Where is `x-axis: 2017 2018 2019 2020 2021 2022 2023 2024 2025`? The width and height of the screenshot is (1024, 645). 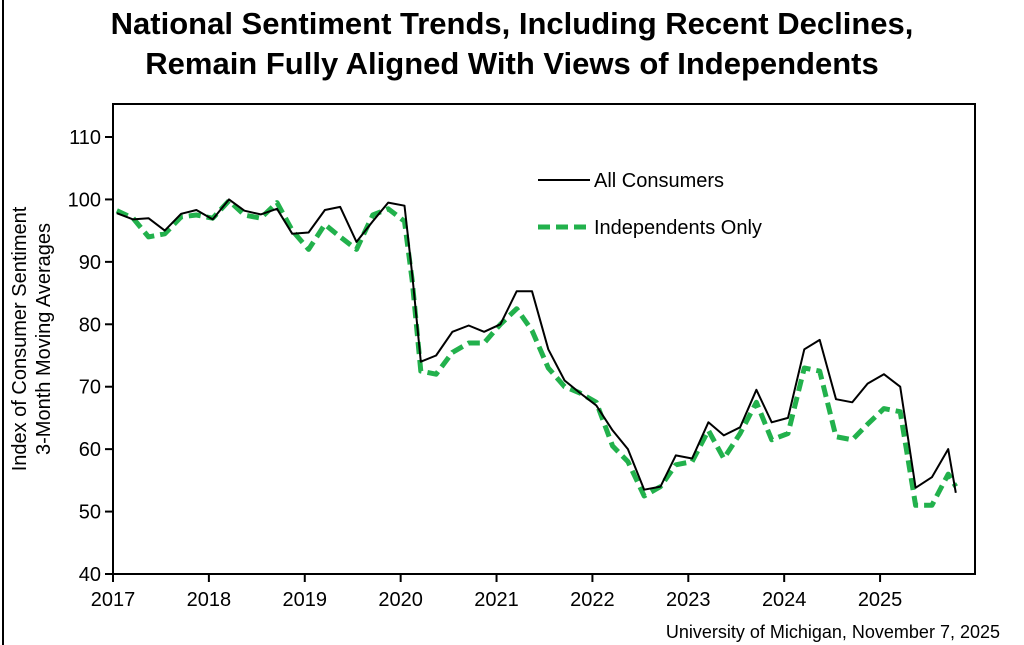
x-axis: 2017 2018 2019 2020 2021 2022 2023 2024 2025 is located at coordinates (497, 592).